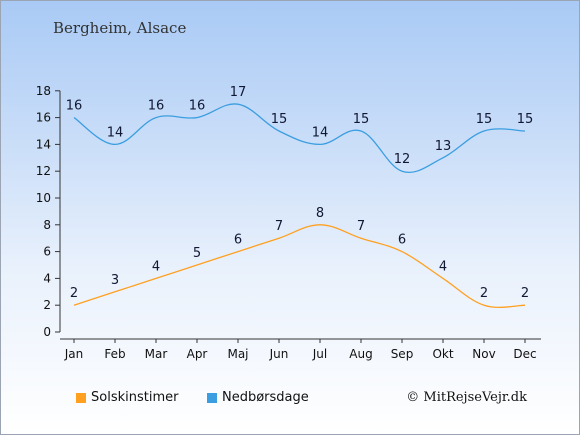 The image size is (580, 435). What do you see at coordinates (402, 354) in the screenshot?
I see `x-tick-label: Sep` at bounding box center [402, 354].